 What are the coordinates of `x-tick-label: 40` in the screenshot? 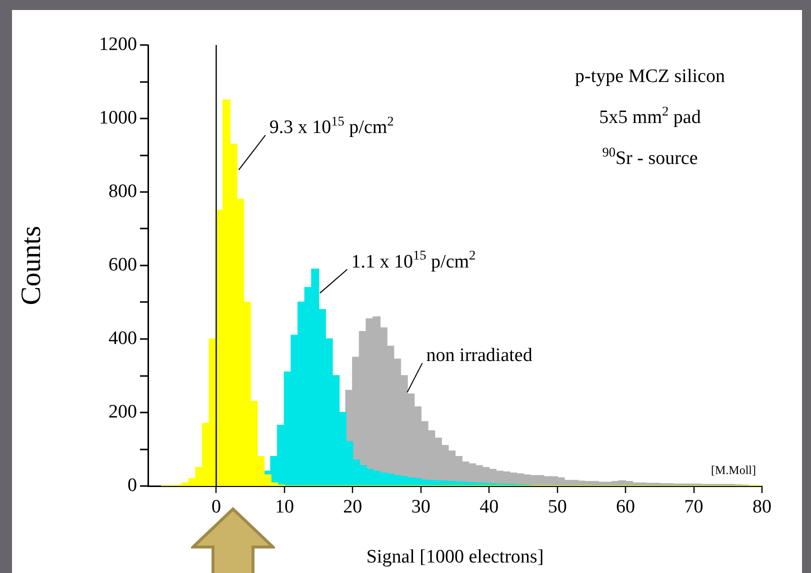 It's located at (489, 507).